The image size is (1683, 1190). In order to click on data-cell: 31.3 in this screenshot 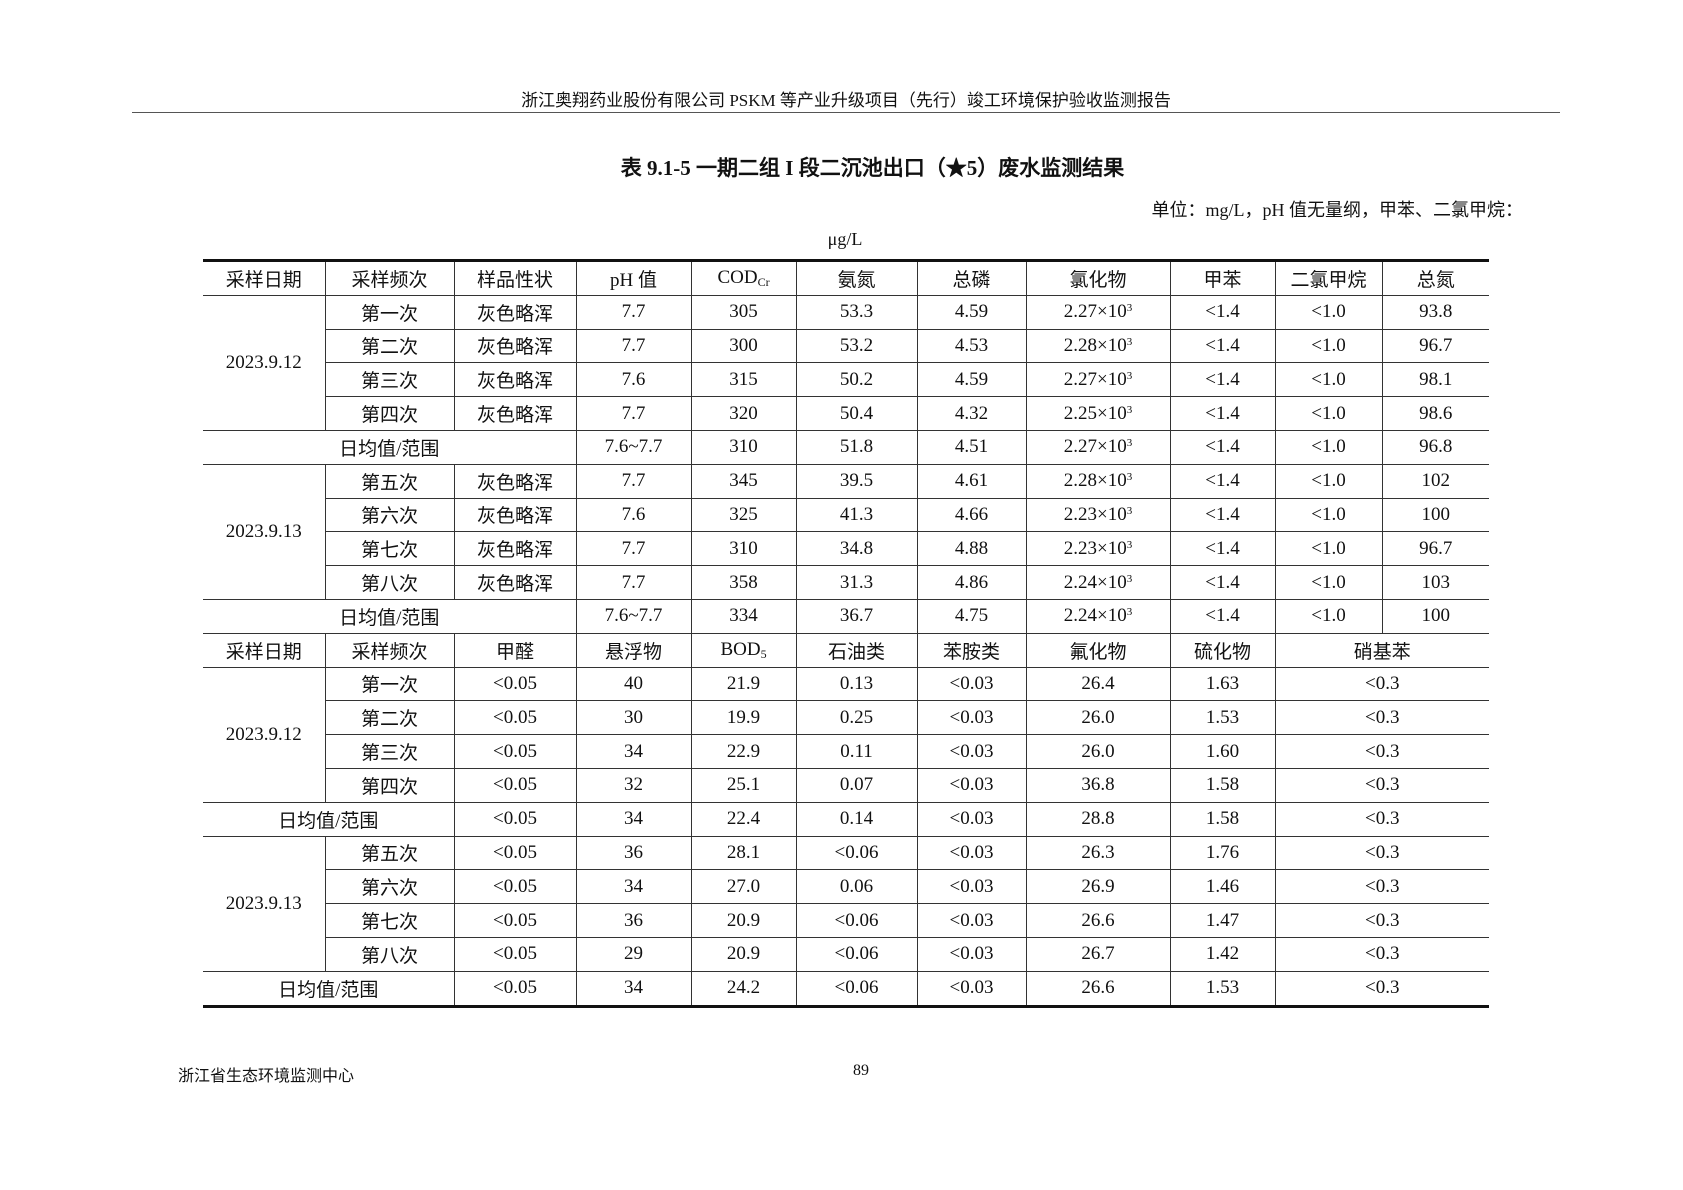, I will do `click(856, 582)`.